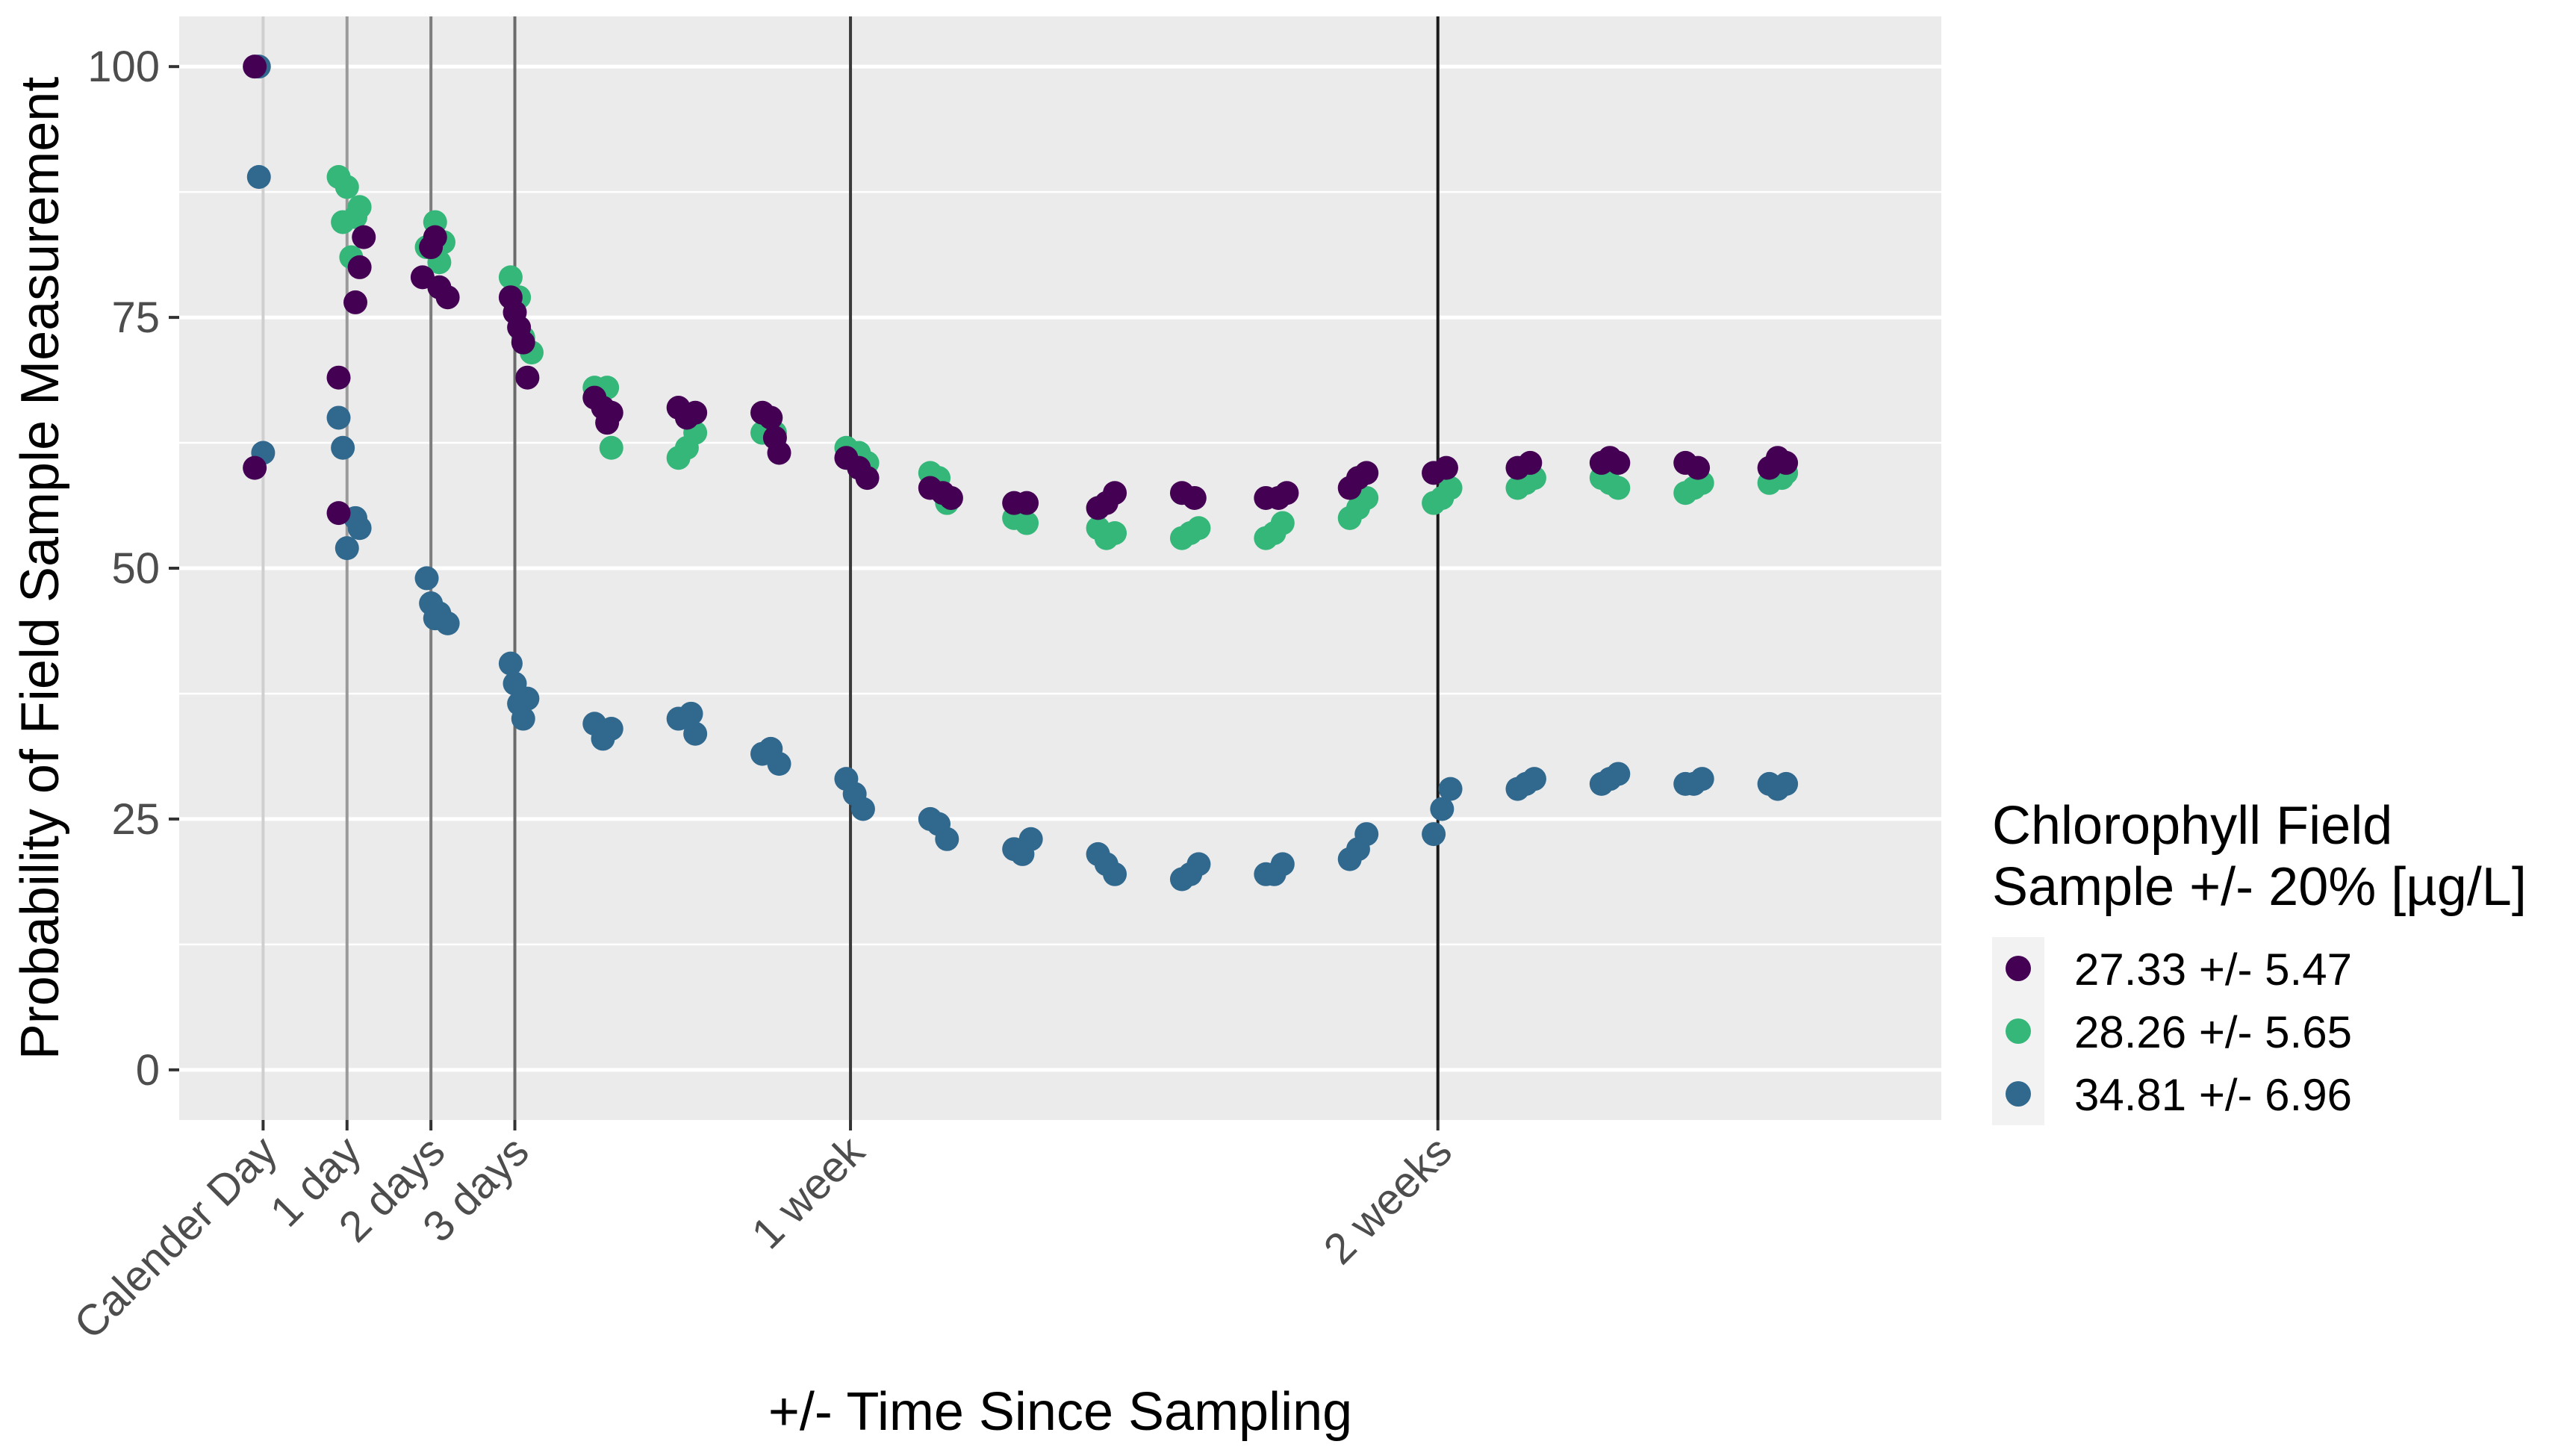  What do you see at coordinates (1387, 1200) in the screenshot?
I see `x-tick-label: 2 weeks` at bounding box center [1387, 1200].